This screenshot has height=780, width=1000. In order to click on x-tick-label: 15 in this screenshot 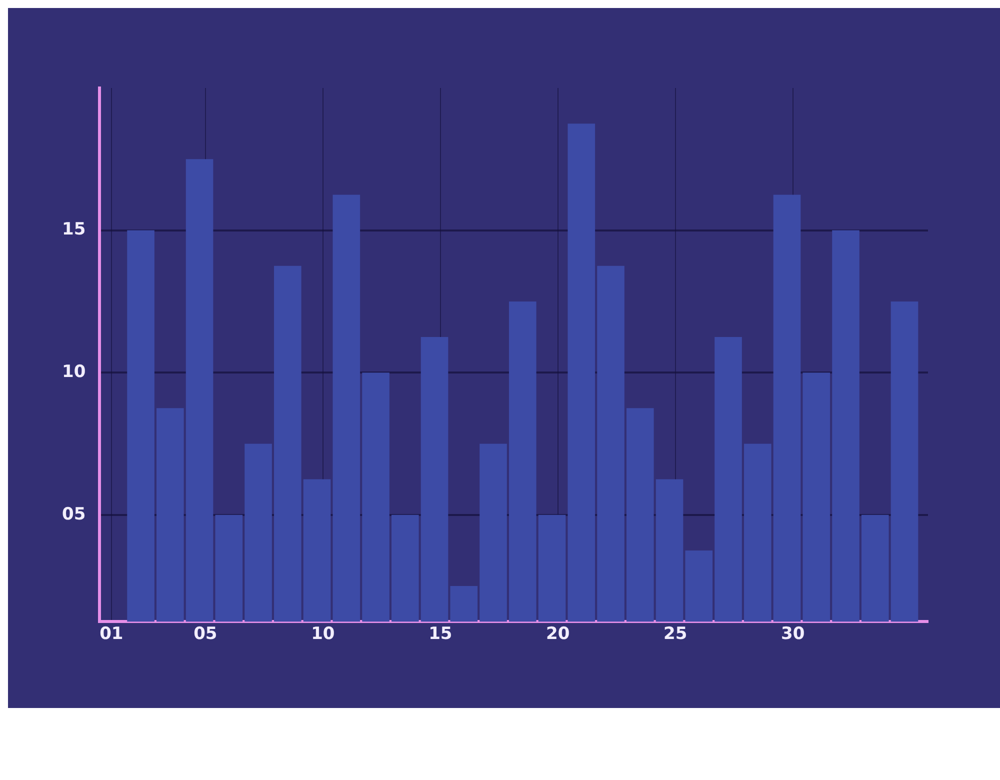, I will do `click(440, 634)`.